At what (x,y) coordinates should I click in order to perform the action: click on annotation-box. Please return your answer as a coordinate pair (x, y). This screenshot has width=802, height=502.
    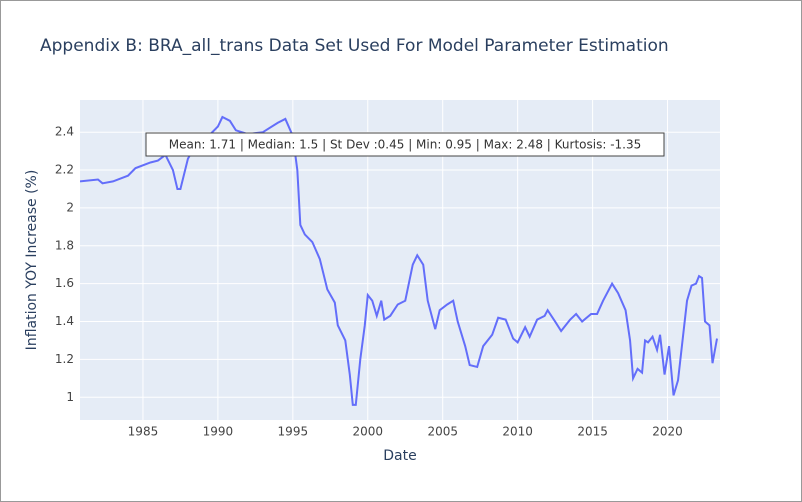
    Looking at the image, I should click on (405, 144).